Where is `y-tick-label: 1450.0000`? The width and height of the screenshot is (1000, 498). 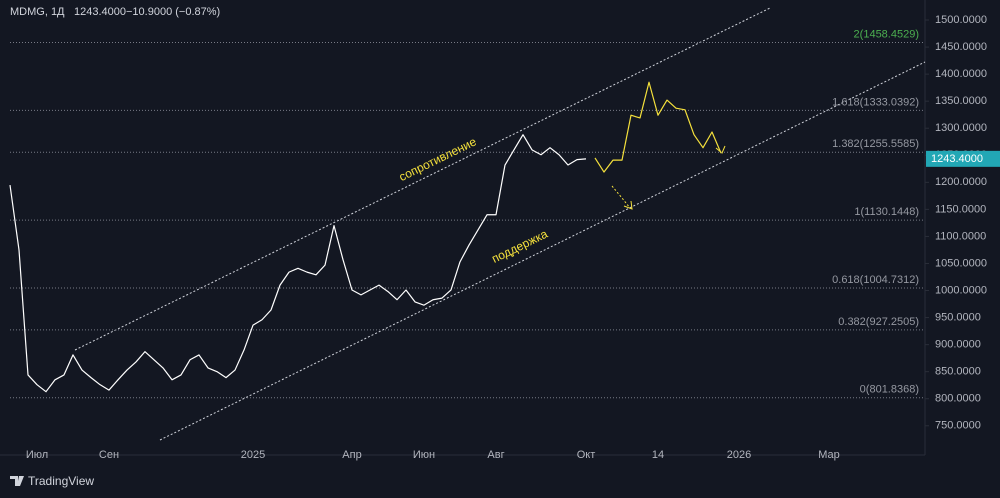 y-tick-label: 1450.0000 is located at coordinates (961, 47).